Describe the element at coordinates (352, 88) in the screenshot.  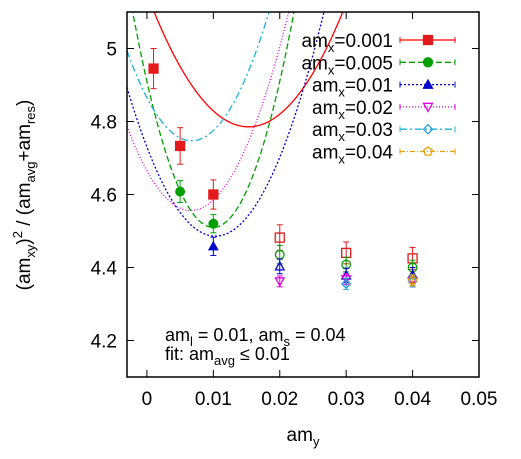
I see `legend-label: amx=0.01` at that location.